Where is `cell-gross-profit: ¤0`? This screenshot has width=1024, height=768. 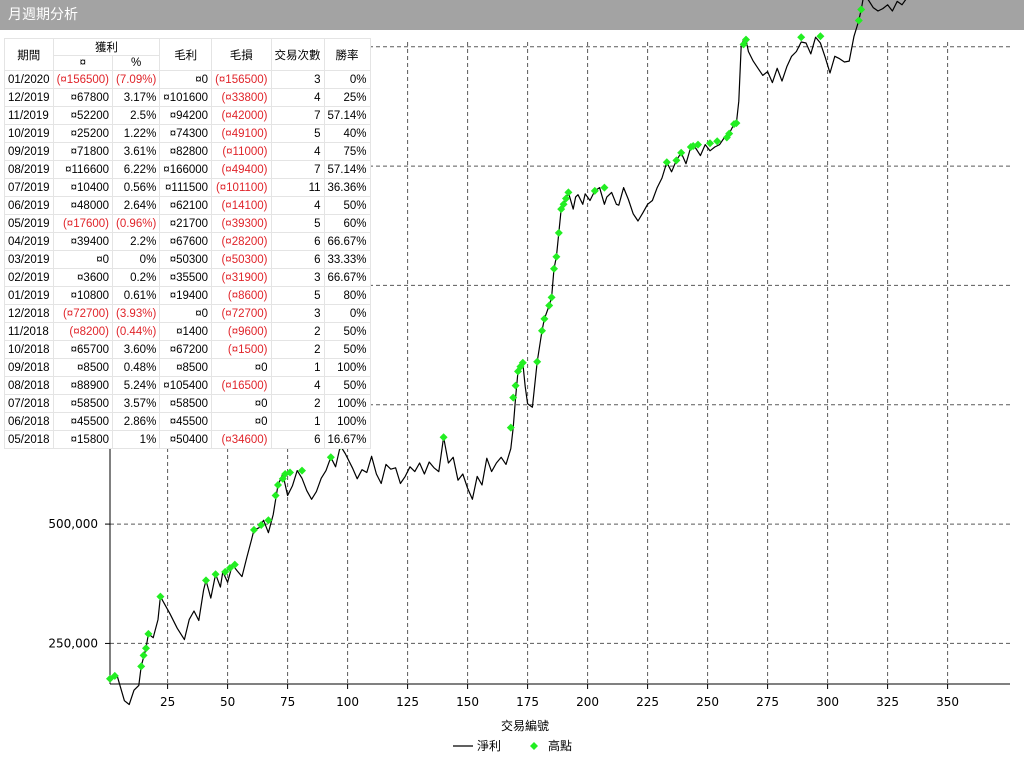
cell-gross-profit: ¤0 is located at coordinates (186, 313).